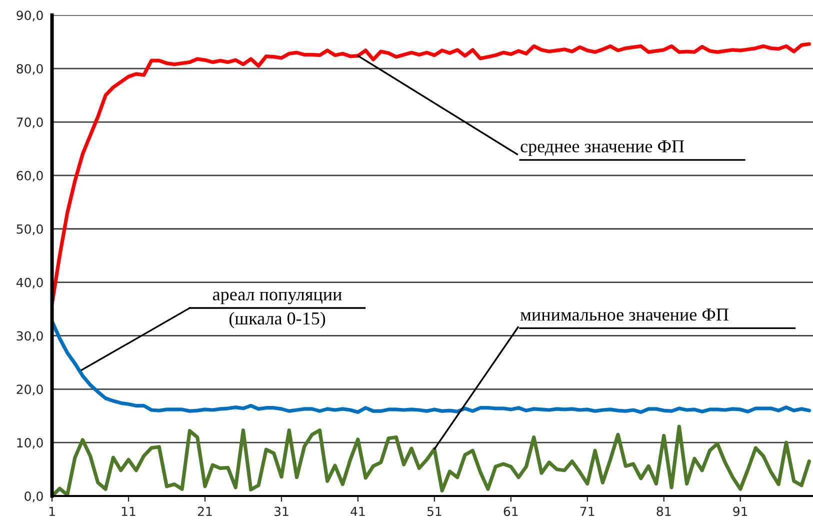 The height and width of the screenshot is (523, 813). Describe the element at coordinates (663, 511) in the screenshot. I see `x-tick-label: 81` at that location.